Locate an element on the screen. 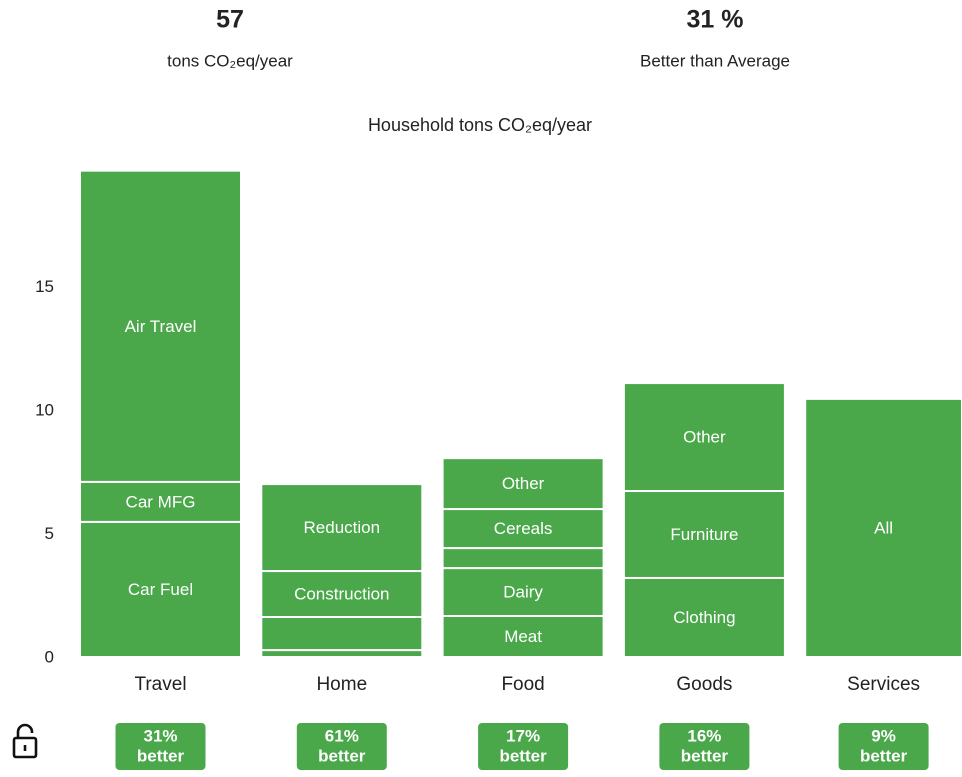 The width and height of the screenshot is (962, 777). stat-label: tons CO₂eq/year is located at coordinates (230, 60).